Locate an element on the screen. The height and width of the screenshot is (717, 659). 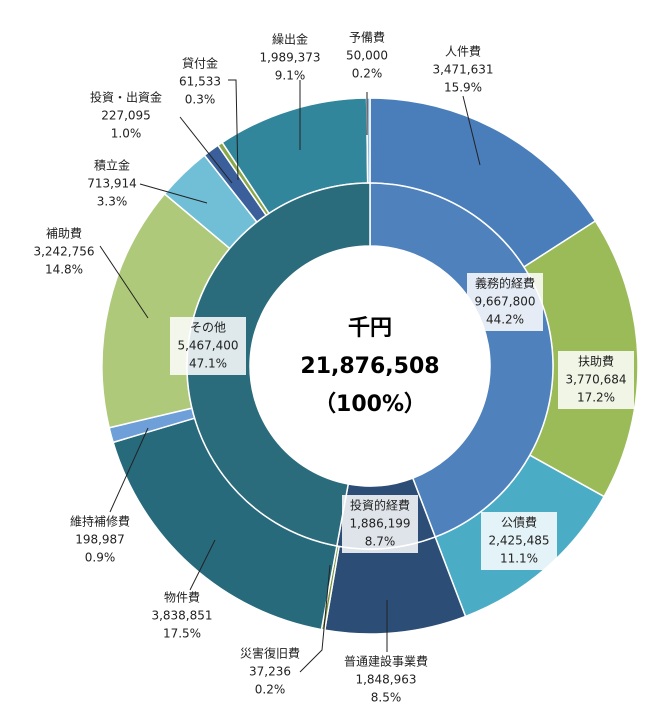
slice-label: 0.9% is located at coordinates (100, 558).